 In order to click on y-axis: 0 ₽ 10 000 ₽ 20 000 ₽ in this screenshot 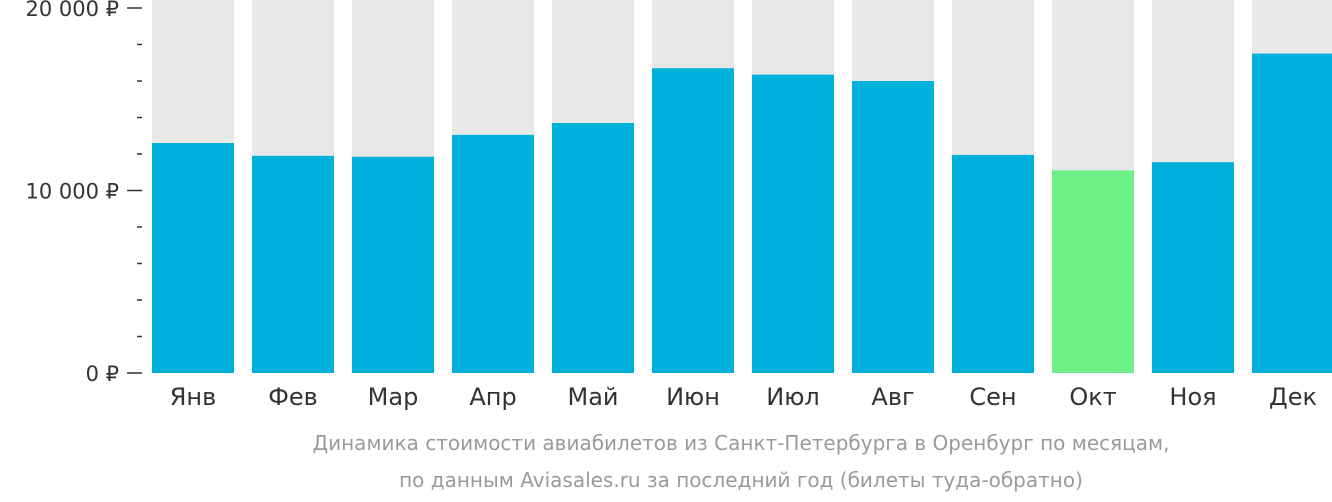, I will do `click(83, 193)`.